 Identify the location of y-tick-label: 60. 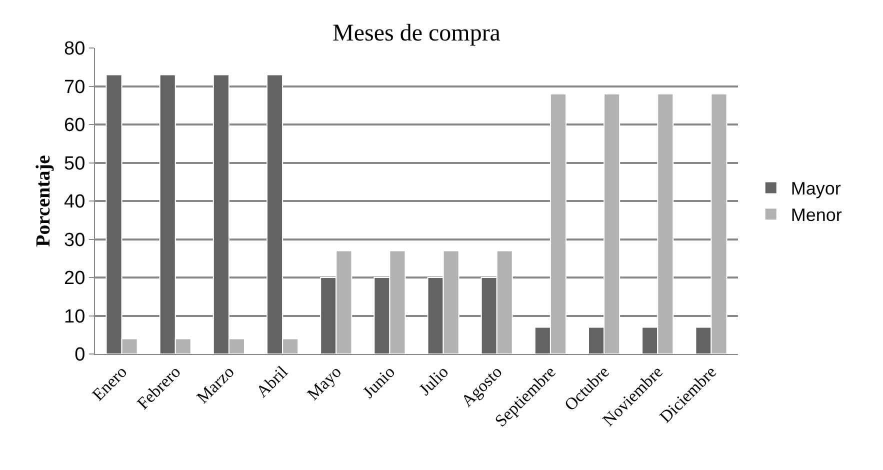
(75, 125).